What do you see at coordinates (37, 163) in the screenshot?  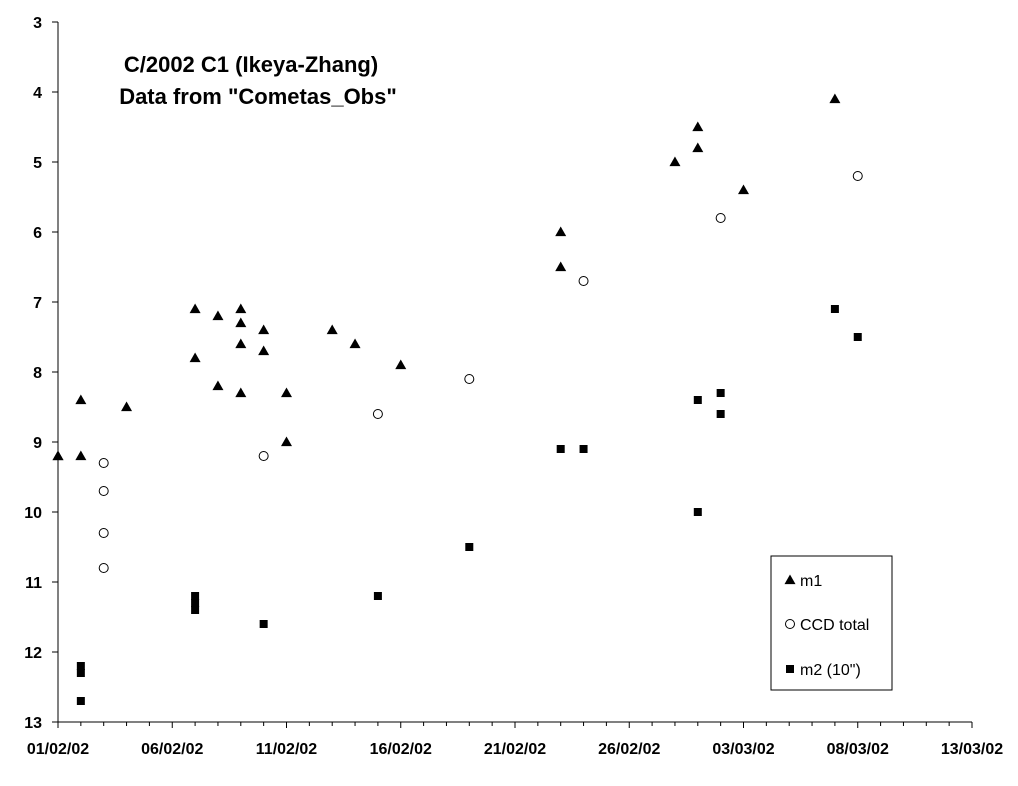 I see `y-tick-label: 5` at bounding box center [37, 163].